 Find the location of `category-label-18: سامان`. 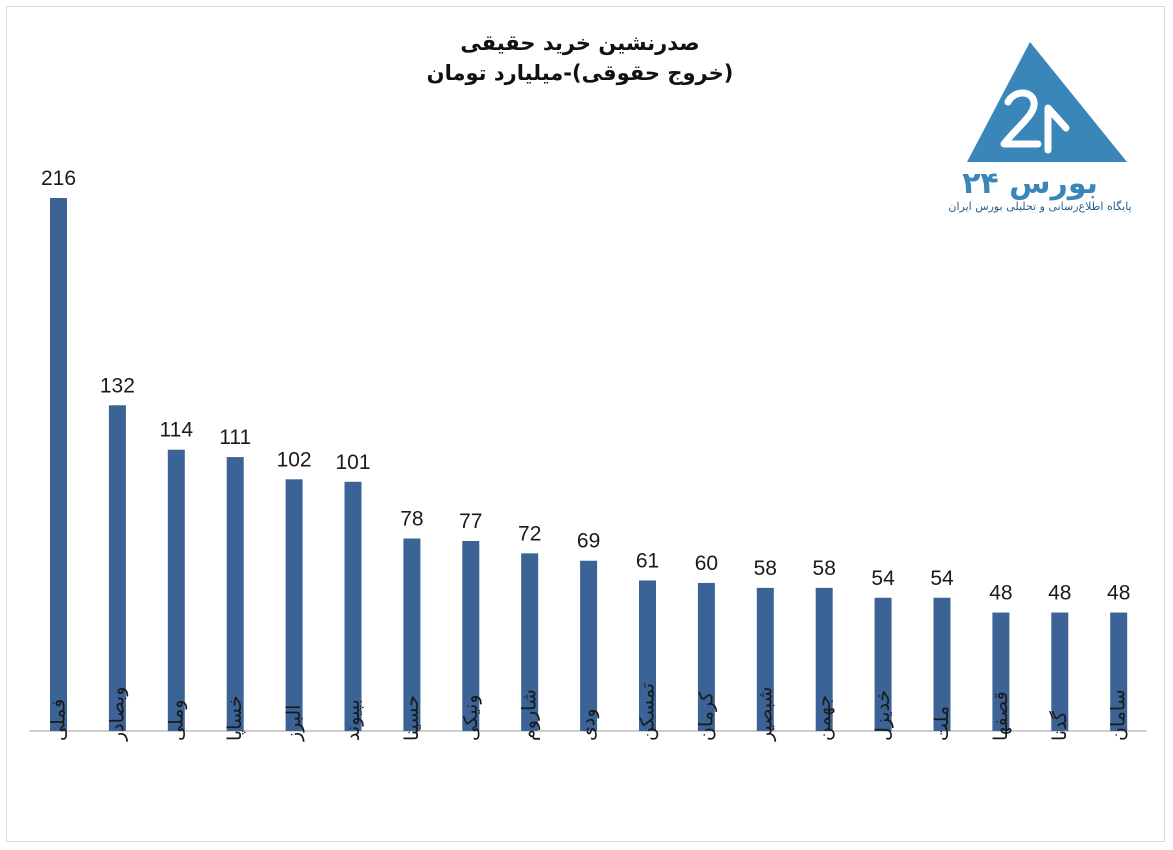

category-label-18: سامان is located at coordinates (1119, 715).